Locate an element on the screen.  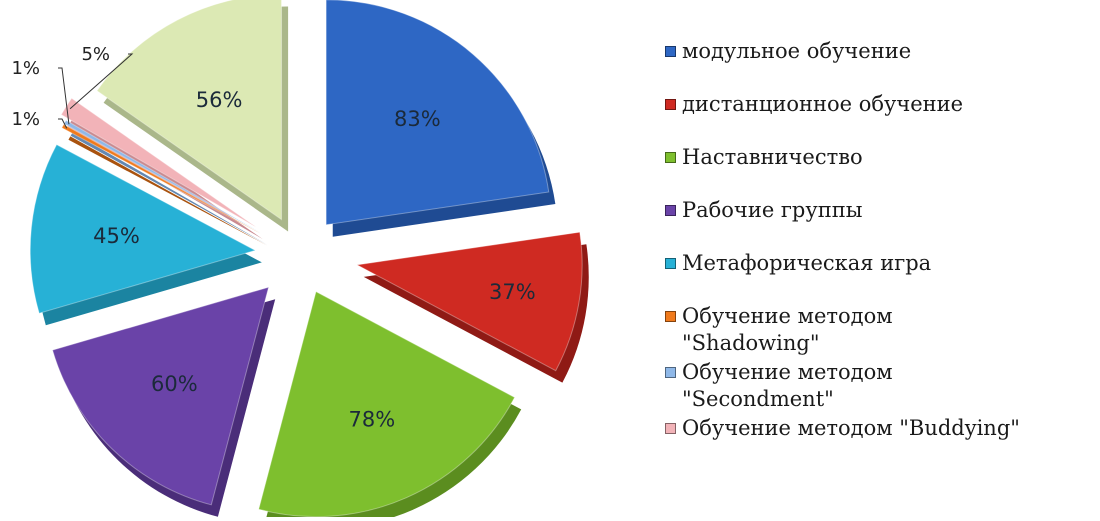
legend-item: дистанционное обучение is located at coordinates (877, 104).